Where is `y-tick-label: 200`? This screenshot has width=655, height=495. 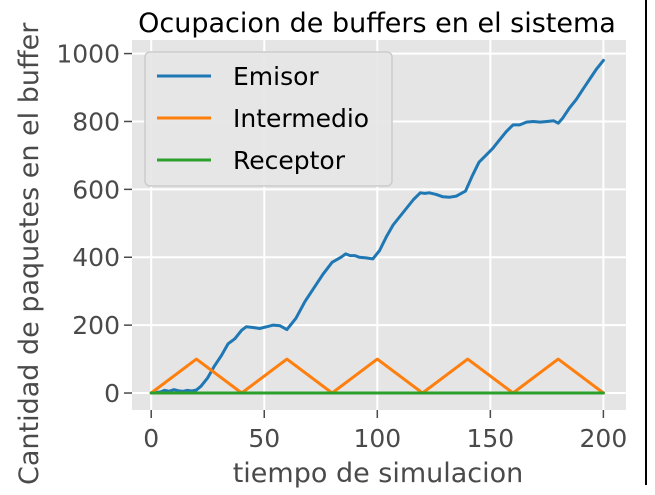
y-tick-label: 200 is located at coordinates (96, 325).